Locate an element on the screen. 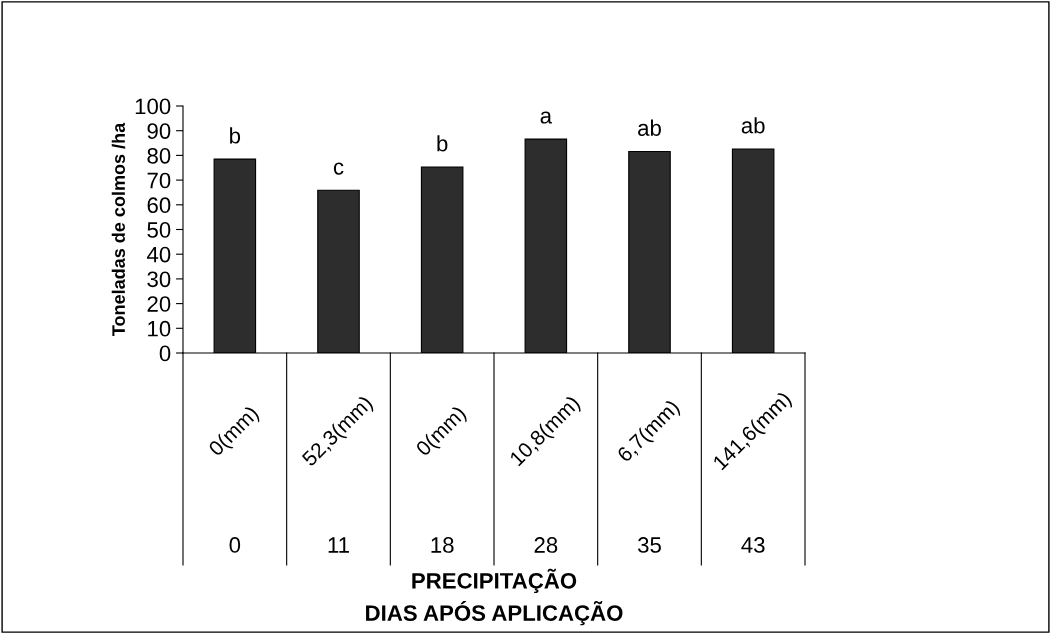  data-label: a is located at coordinates (546, 117).